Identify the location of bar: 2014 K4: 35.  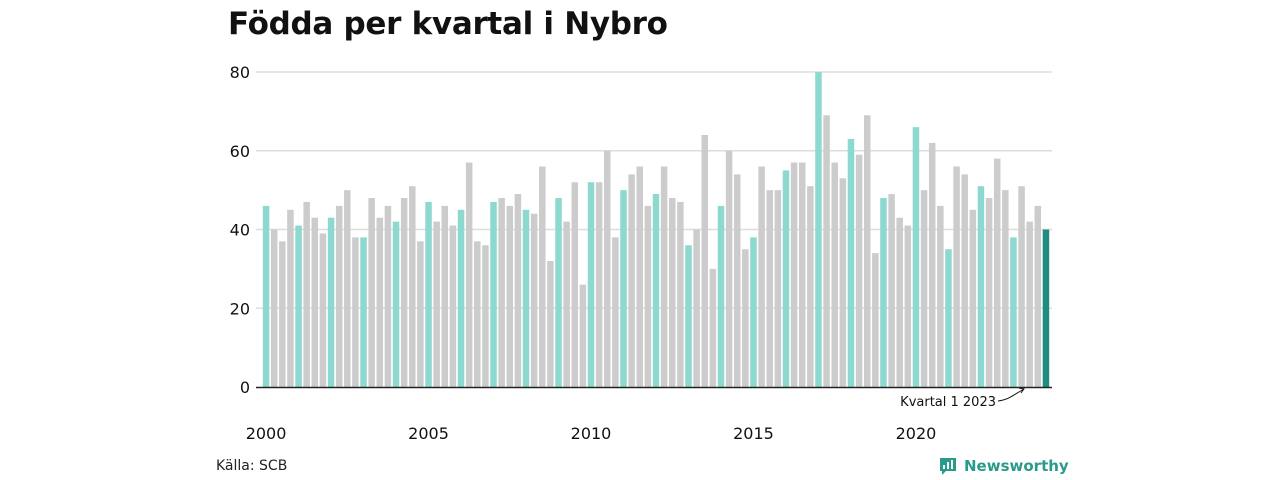
(745, 318).